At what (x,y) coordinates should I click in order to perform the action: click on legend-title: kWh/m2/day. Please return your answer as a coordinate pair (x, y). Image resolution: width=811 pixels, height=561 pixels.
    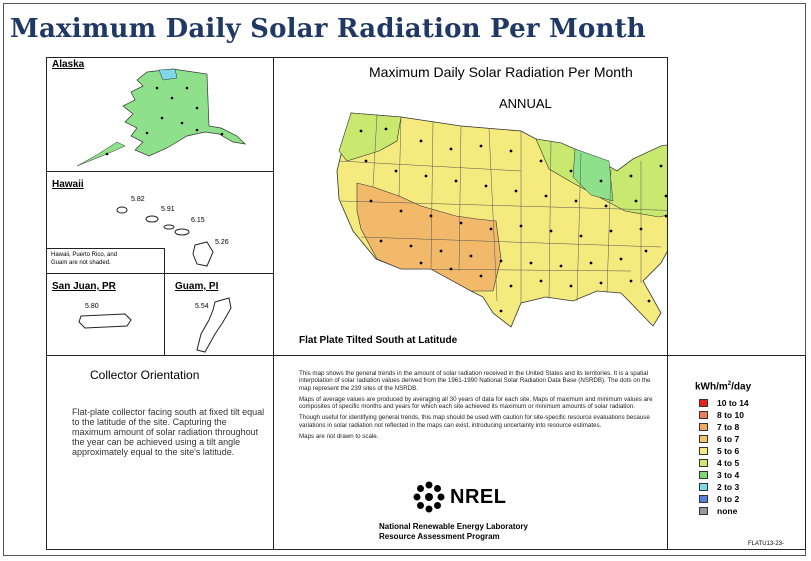
    Looking at the image, I should click on (723, 386).